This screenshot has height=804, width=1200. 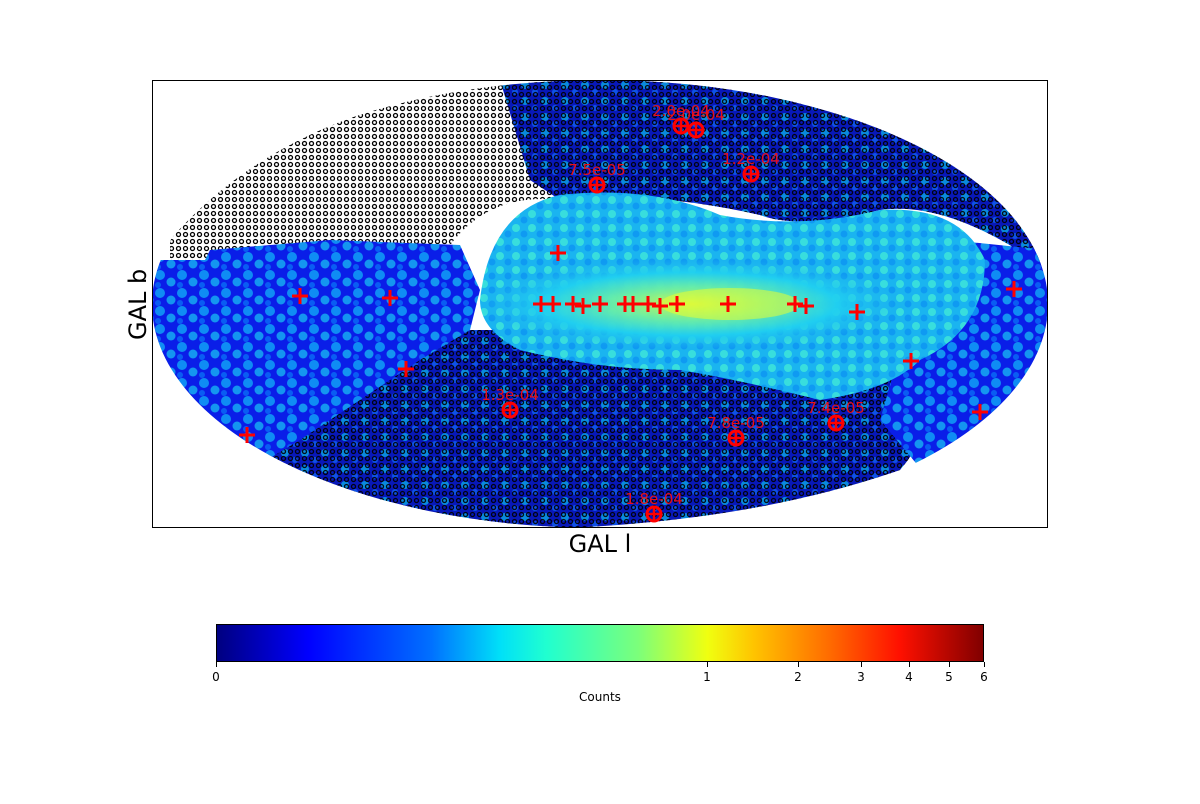 What do you see at coordinates (597, 170) in the screenshot?
I see `flux-label: 7.5e-05` at bounding box center [597, 170].